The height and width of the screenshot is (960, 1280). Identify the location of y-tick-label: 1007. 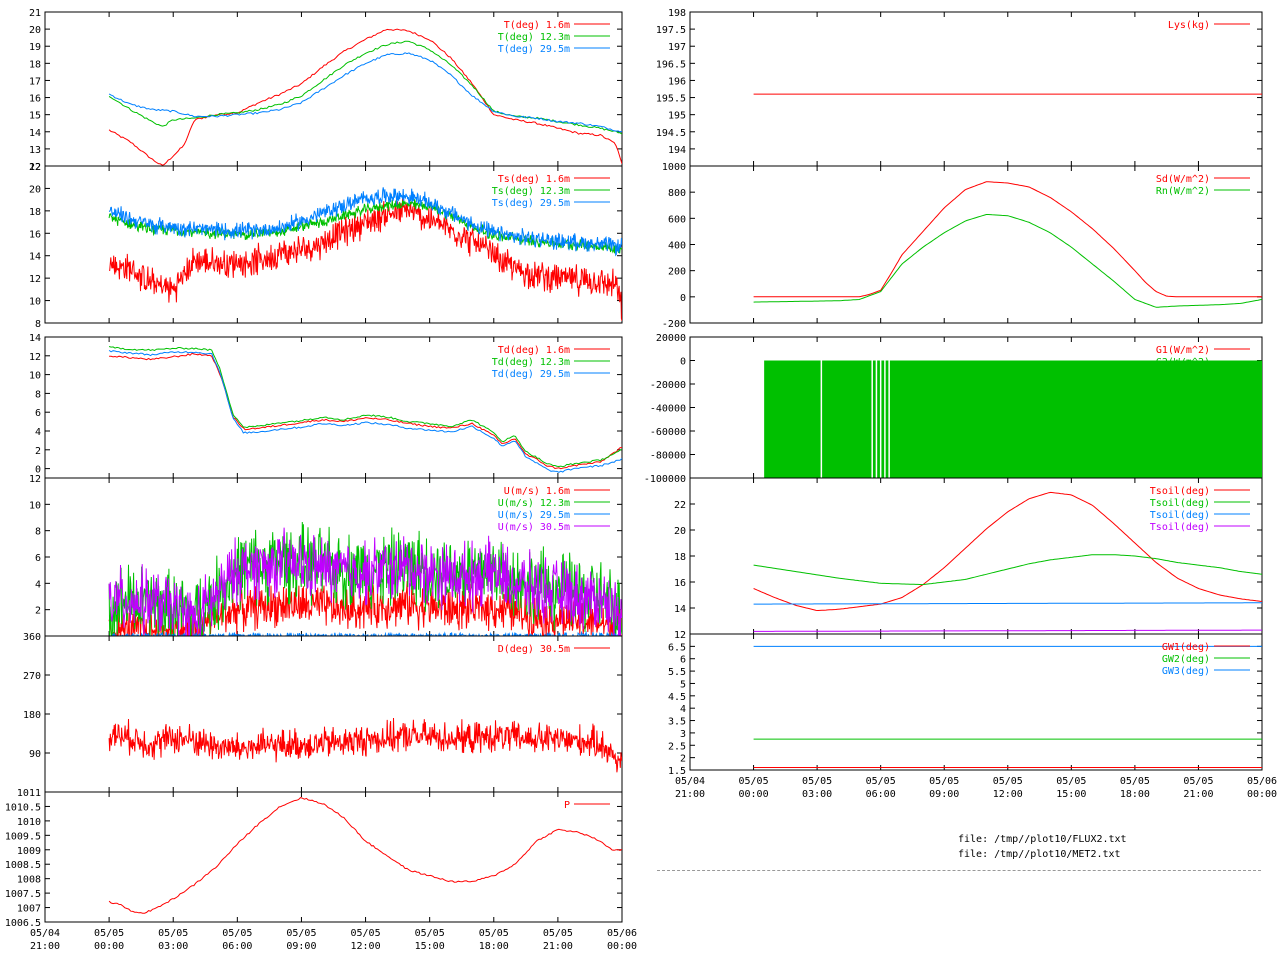
(29, 909).